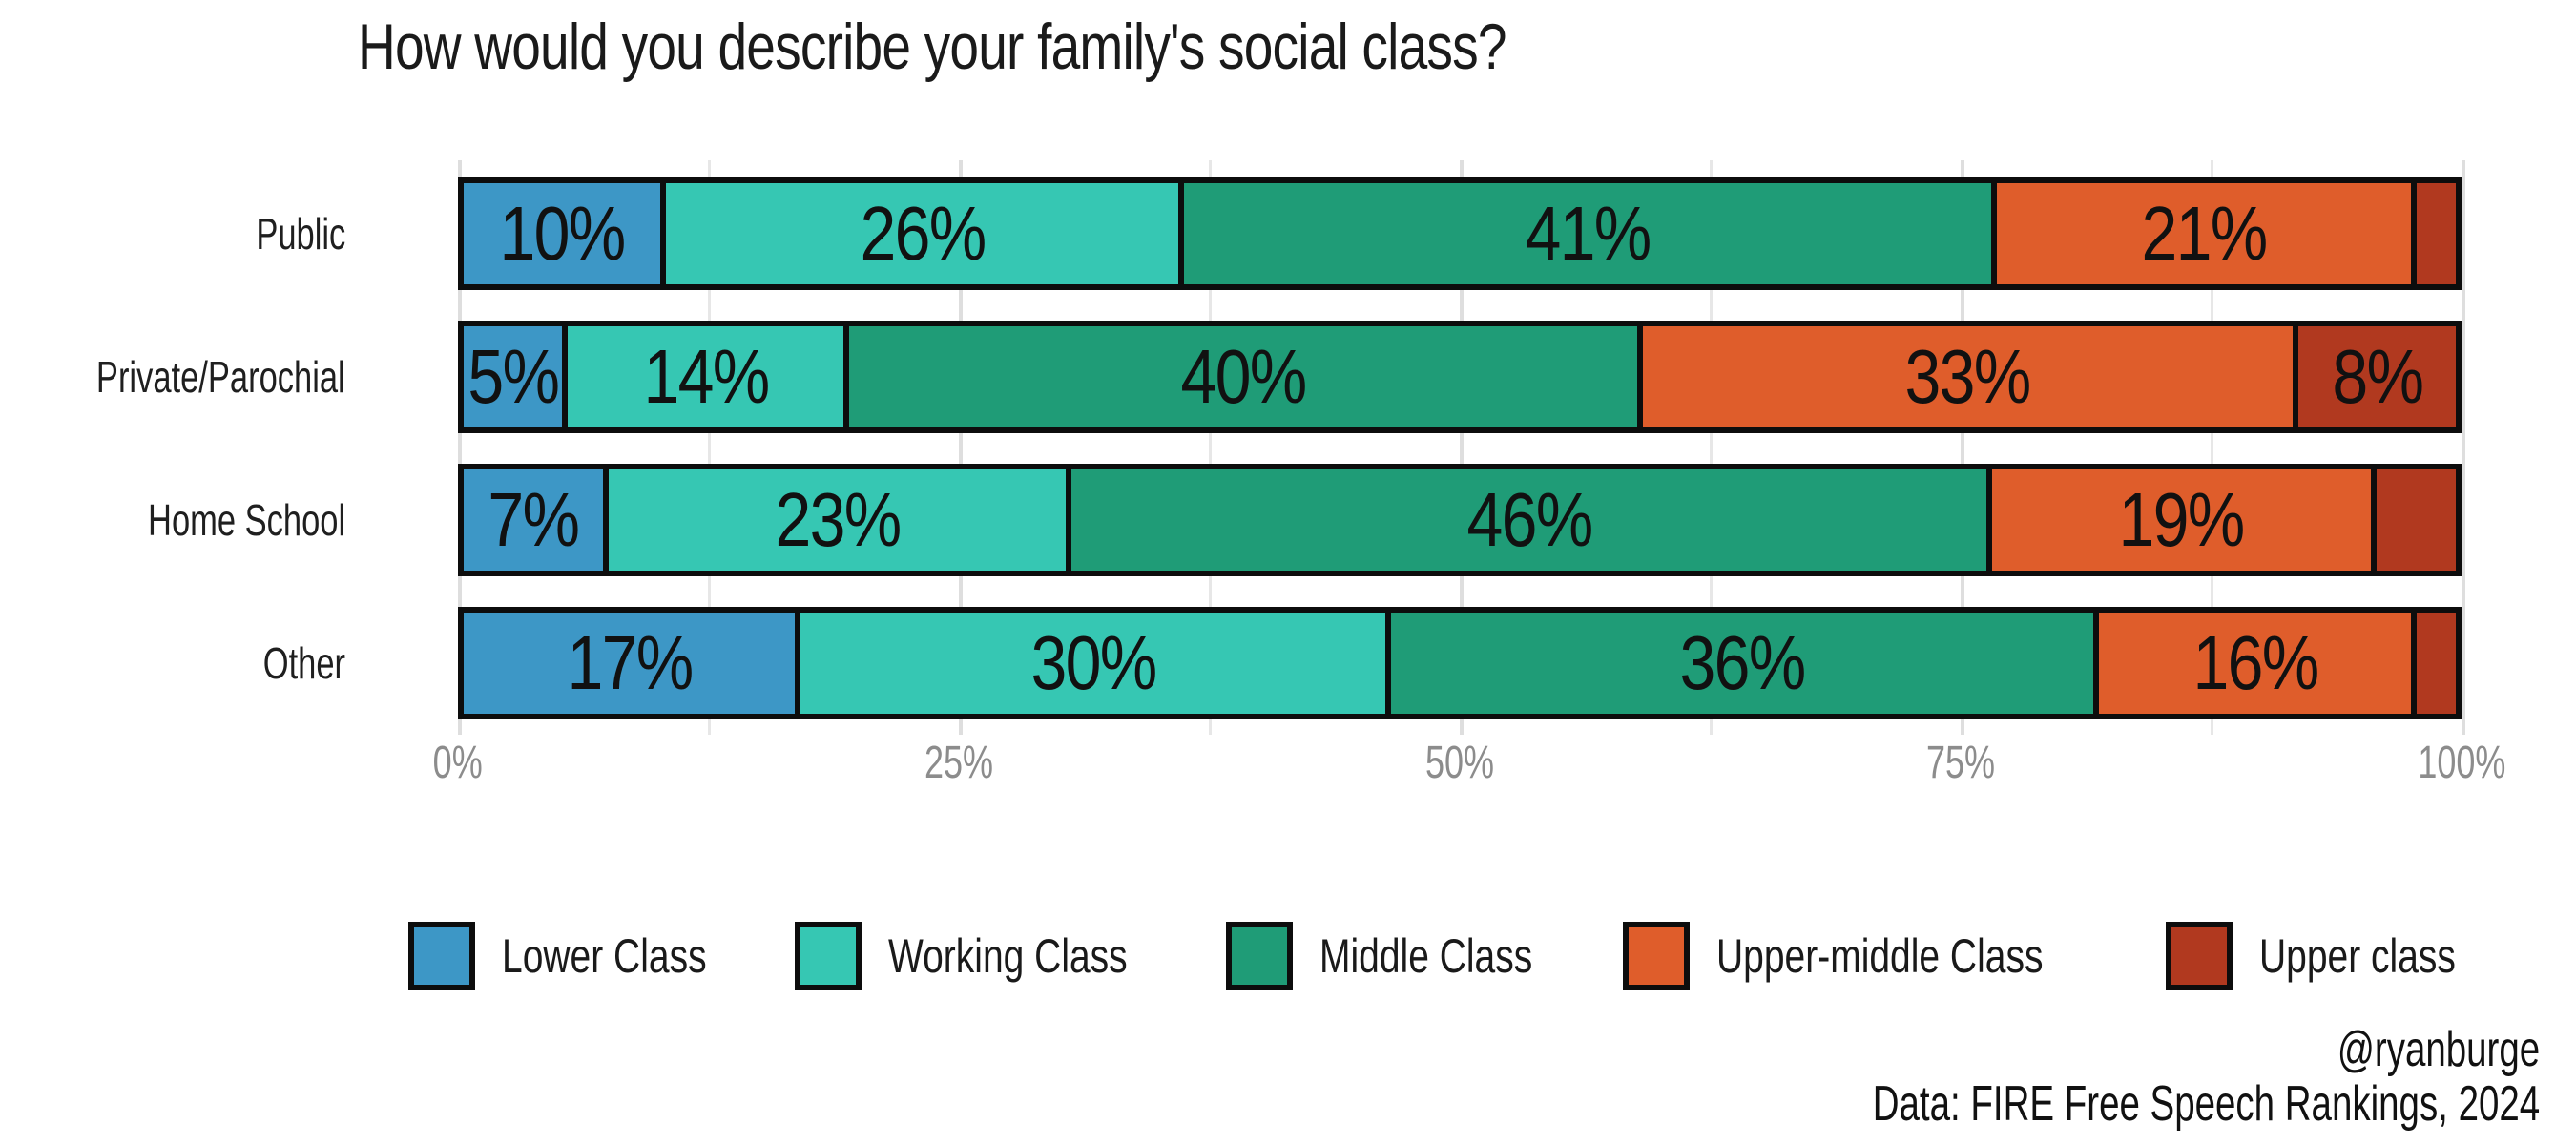  I want to click on legend-item: Lower Class, so click(586, 956).